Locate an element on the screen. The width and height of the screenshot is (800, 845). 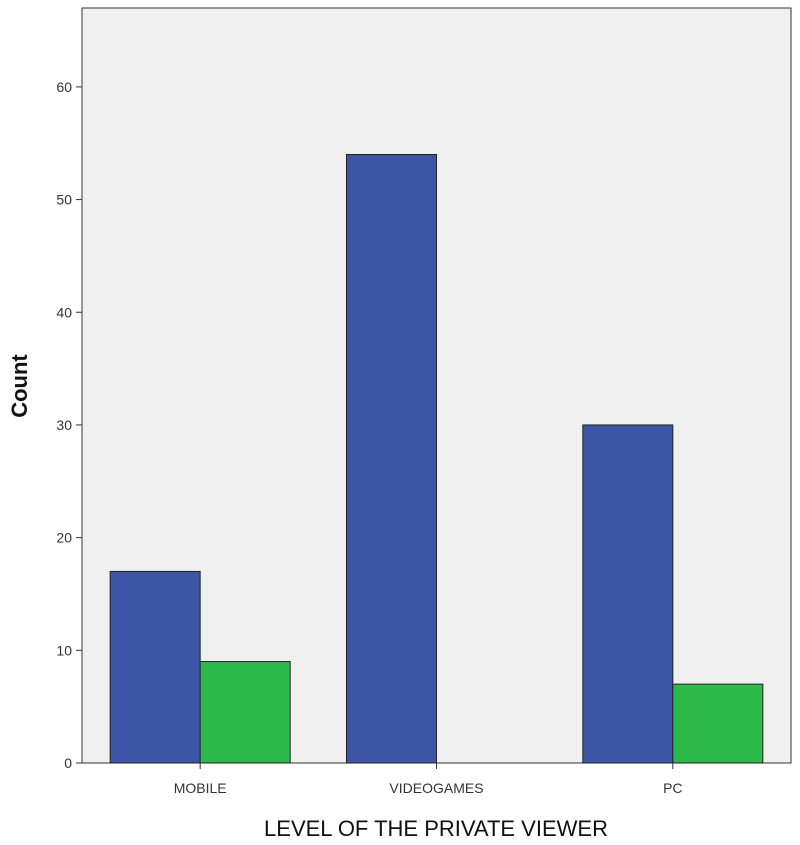
y-axis: 0 10 20 30 40 50 60 is located at coordinates (69, 425).